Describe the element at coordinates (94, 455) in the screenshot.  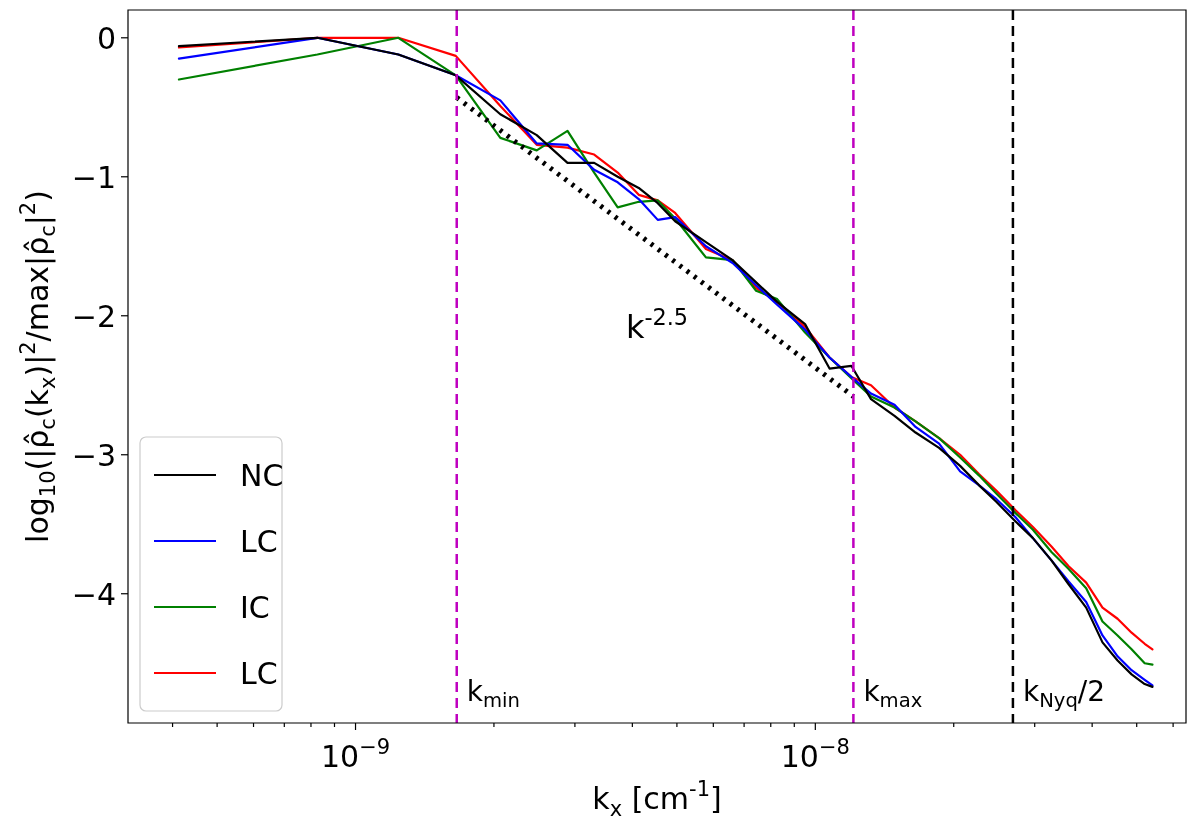
I see `y-tick-label: −3` at that location.